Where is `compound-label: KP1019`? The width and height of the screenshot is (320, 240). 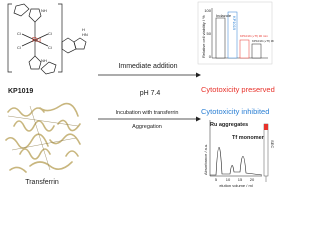 compound-label: KP1019 is located at coordinates (20, 91).